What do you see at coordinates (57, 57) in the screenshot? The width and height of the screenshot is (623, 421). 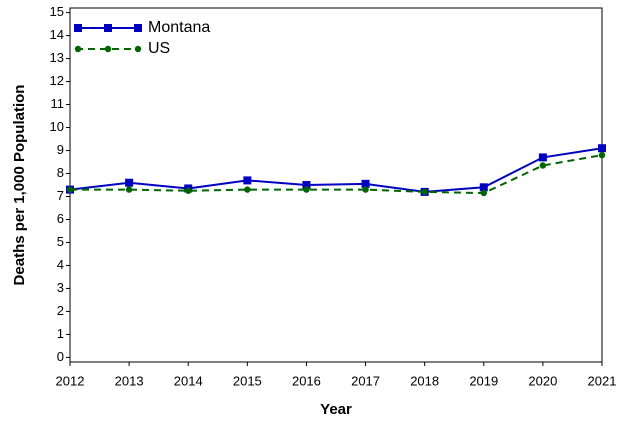 I see `y-tick-label: 13` at bounding box center [57, 57].